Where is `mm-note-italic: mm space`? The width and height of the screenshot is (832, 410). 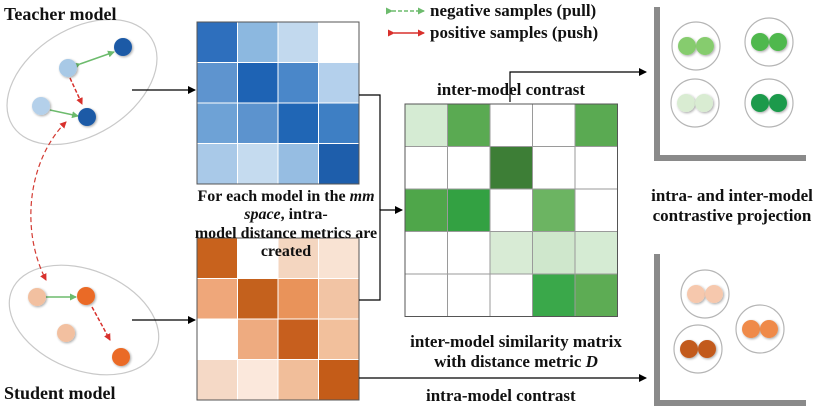 mm-note-italic: mm space is located at coordinates (309, 206).